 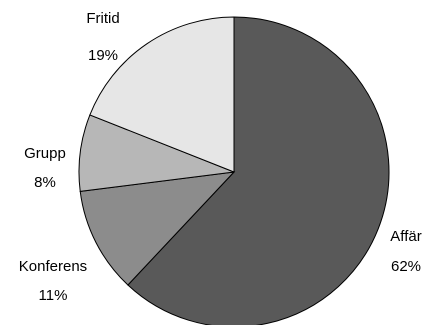 I want to click on slice-label-fritid: Fritid, so click(x=102, y=18).